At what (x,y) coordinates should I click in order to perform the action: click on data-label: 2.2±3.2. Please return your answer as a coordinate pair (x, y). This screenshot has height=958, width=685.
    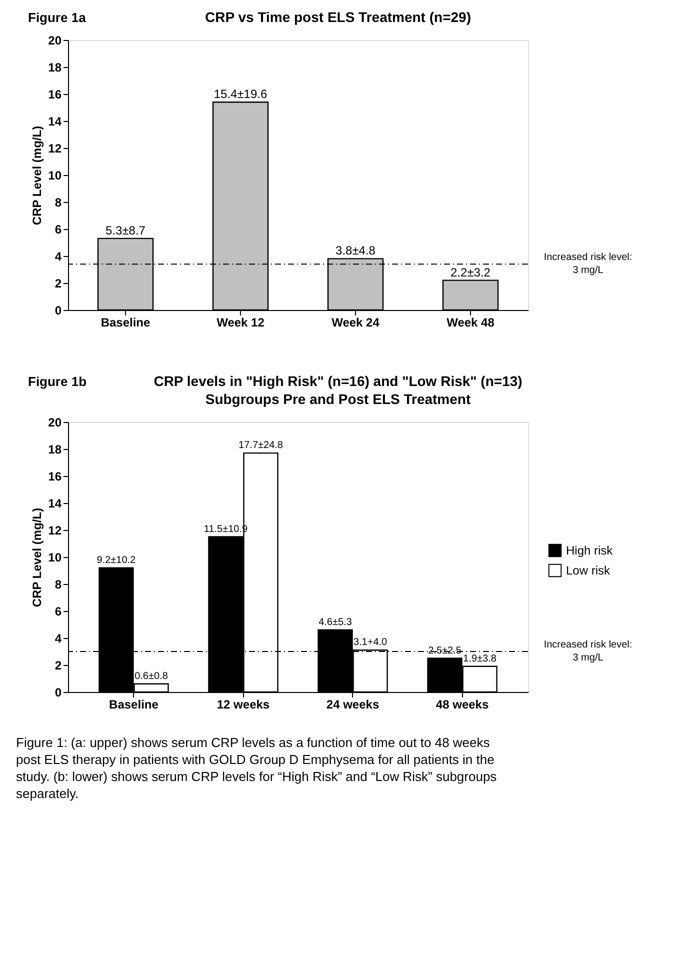
    Looking at the image, I should click on (470, 272).